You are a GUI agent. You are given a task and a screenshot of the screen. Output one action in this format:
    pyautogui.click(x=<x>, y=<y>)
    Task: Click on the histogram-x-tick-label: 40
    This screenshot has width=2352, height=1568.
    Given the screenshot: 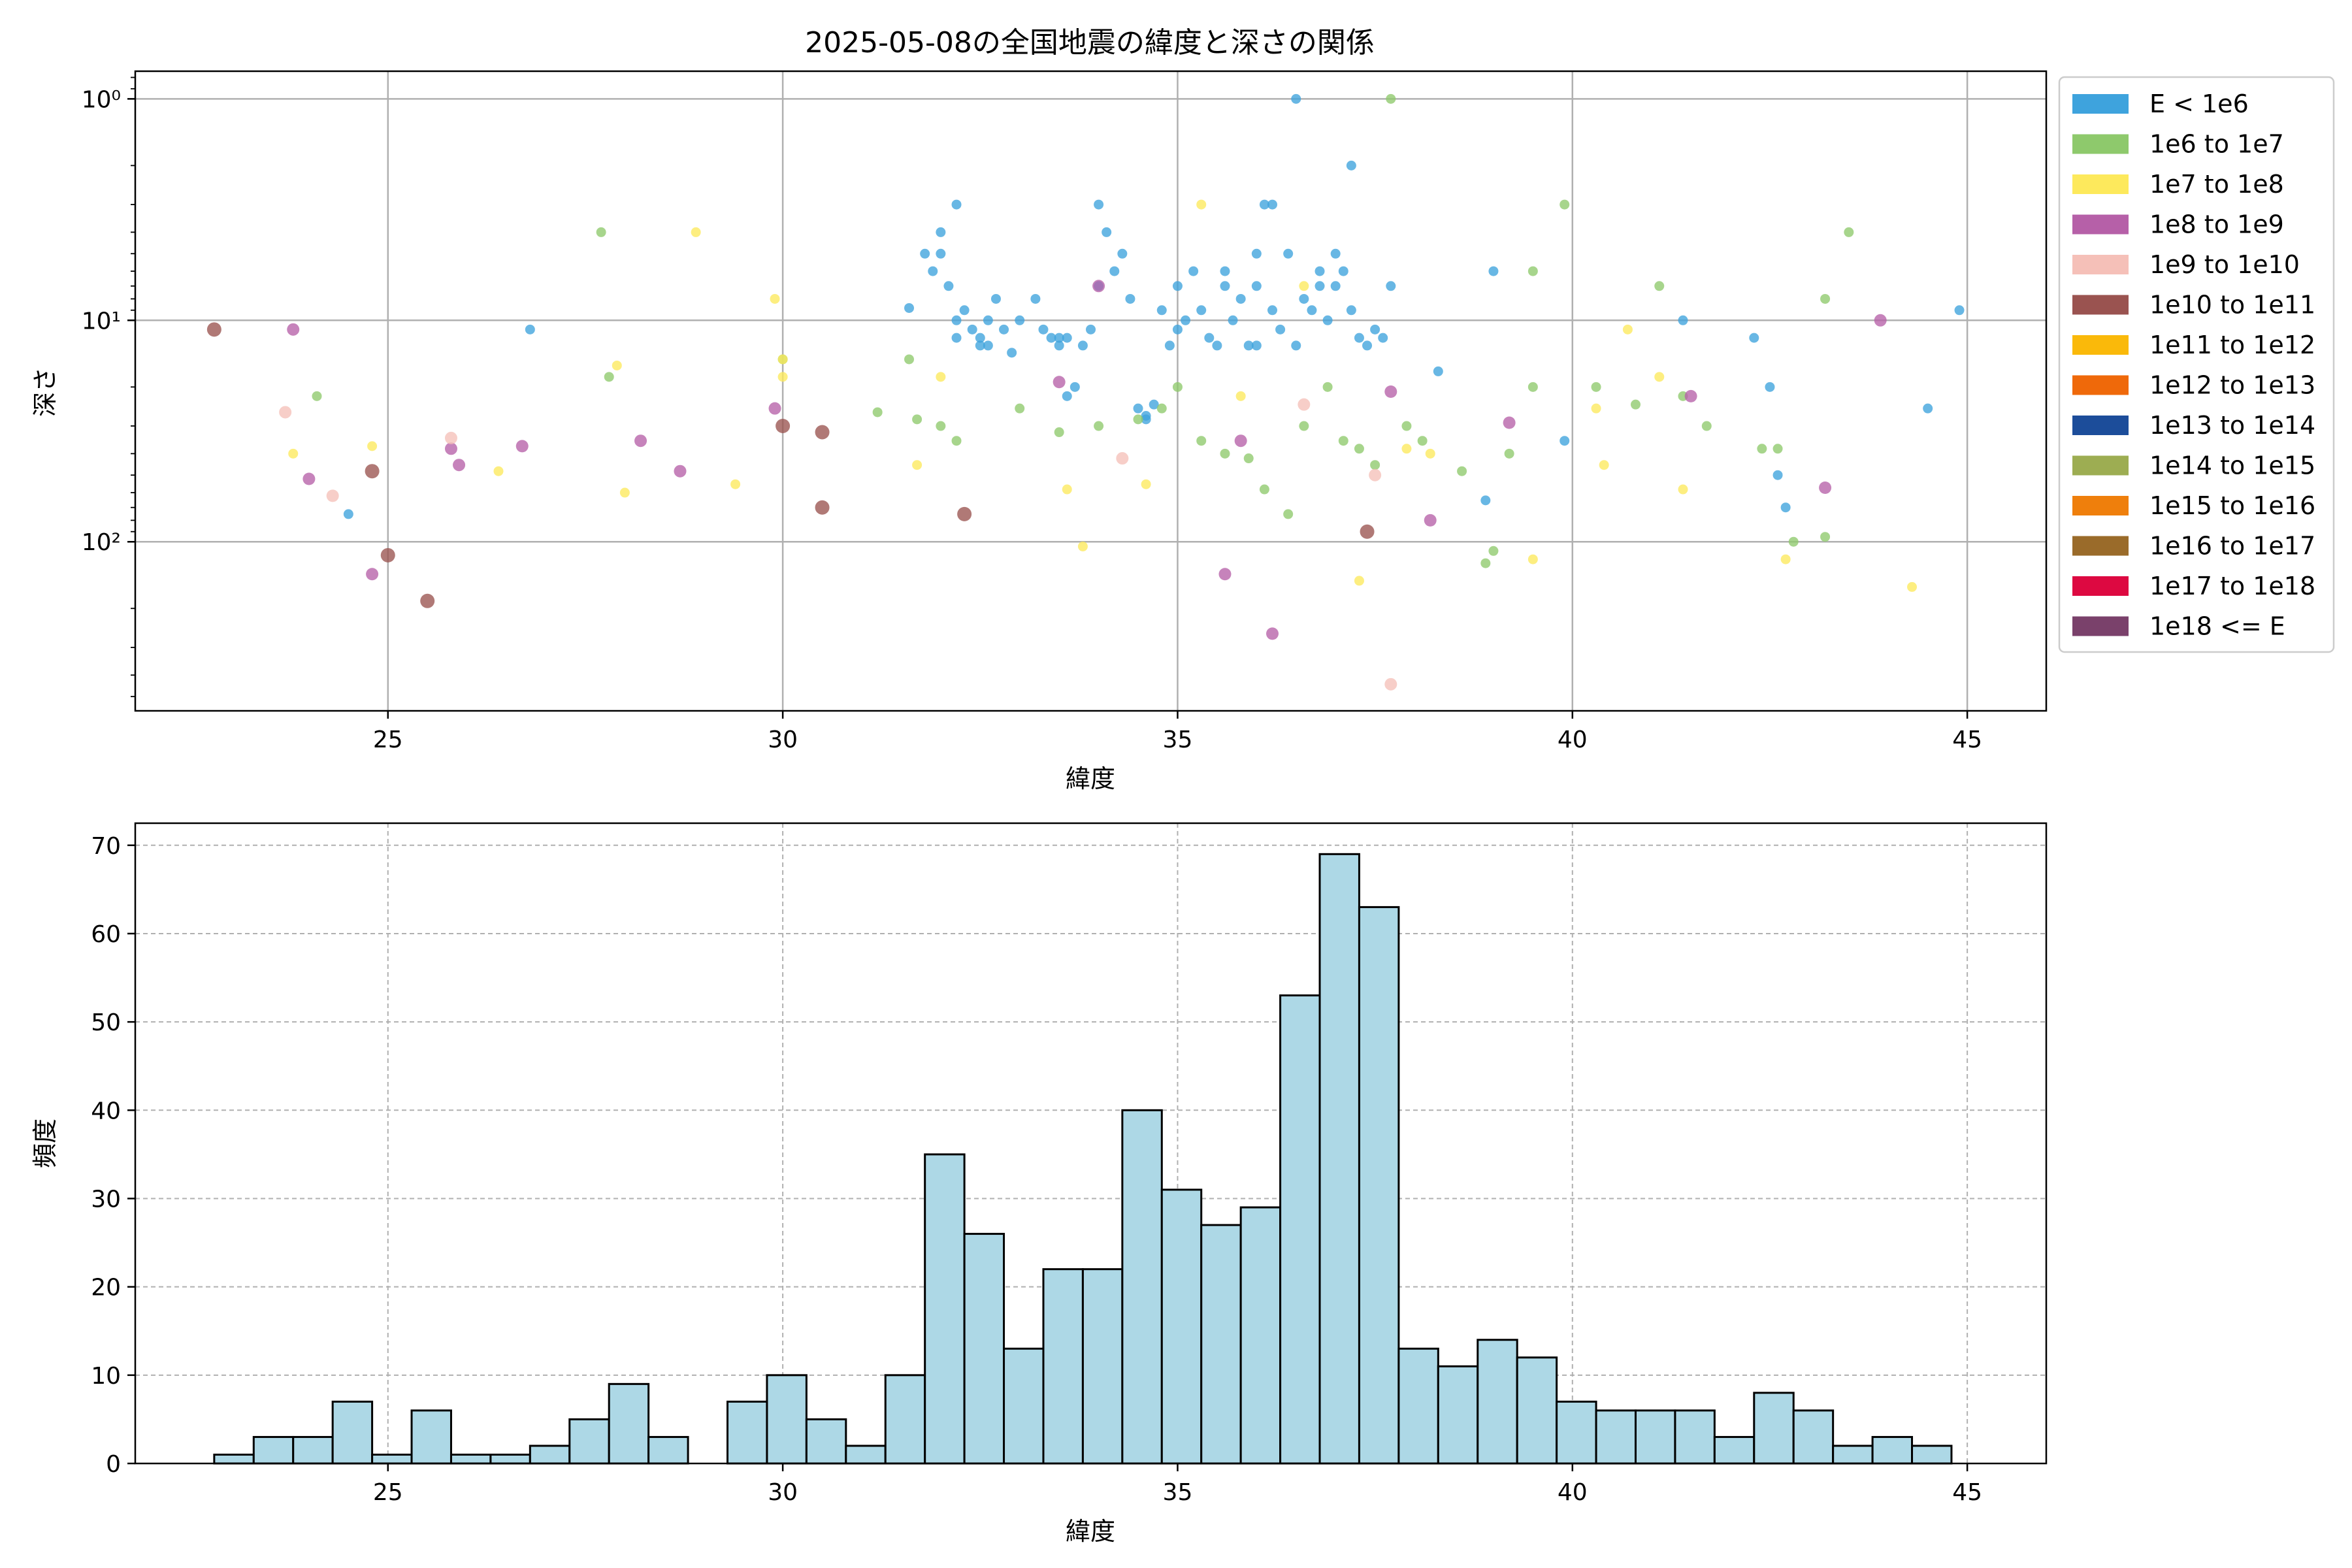 What is the action you would take?
    pyautogui.click(x=1573, y=1492)
    